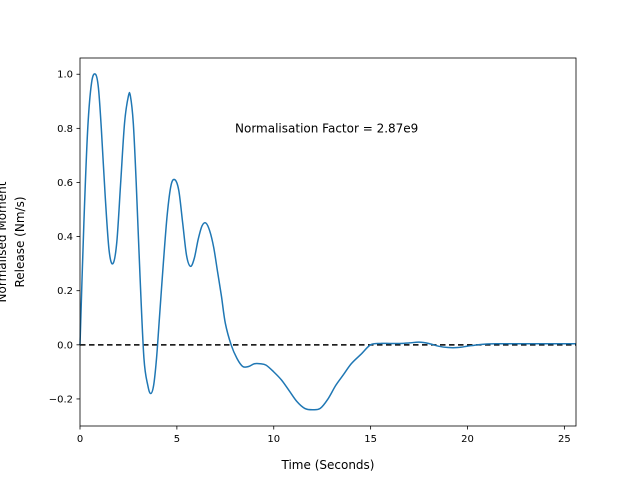  I want to click on y-tick-label: 0.0, so click(65, 345).